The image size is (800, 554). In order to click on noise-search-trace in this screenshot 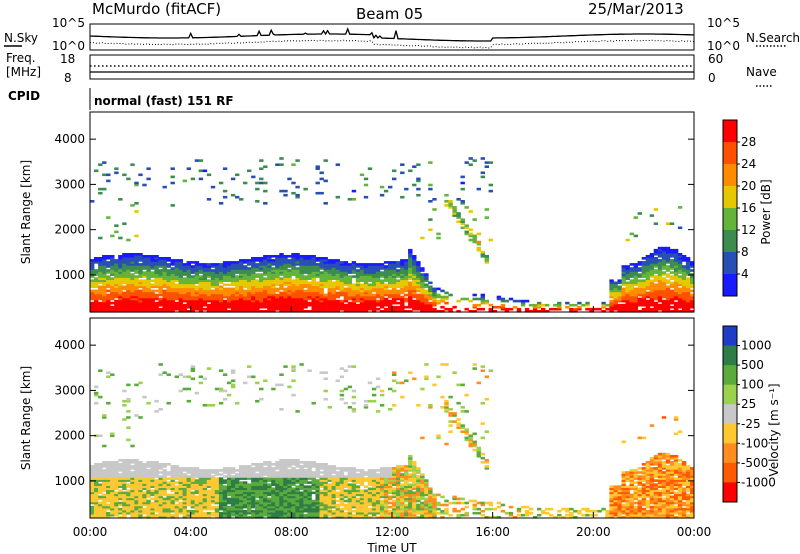, I will do `click(392, 44)`.